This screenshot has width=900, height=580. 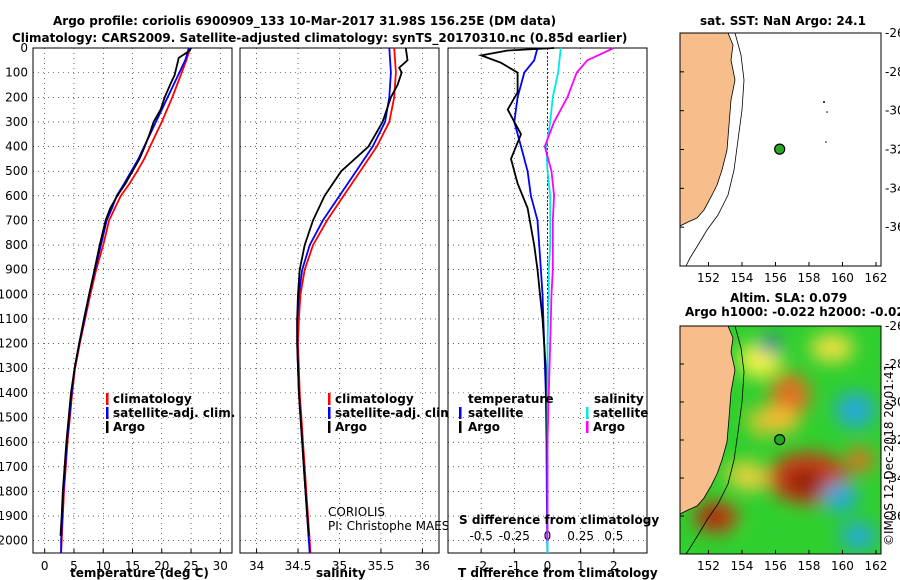 What do you see at coordinates (581, 566) in the screenshot?
I see `x-tick-label: 1` at bounding box center [581, 566].